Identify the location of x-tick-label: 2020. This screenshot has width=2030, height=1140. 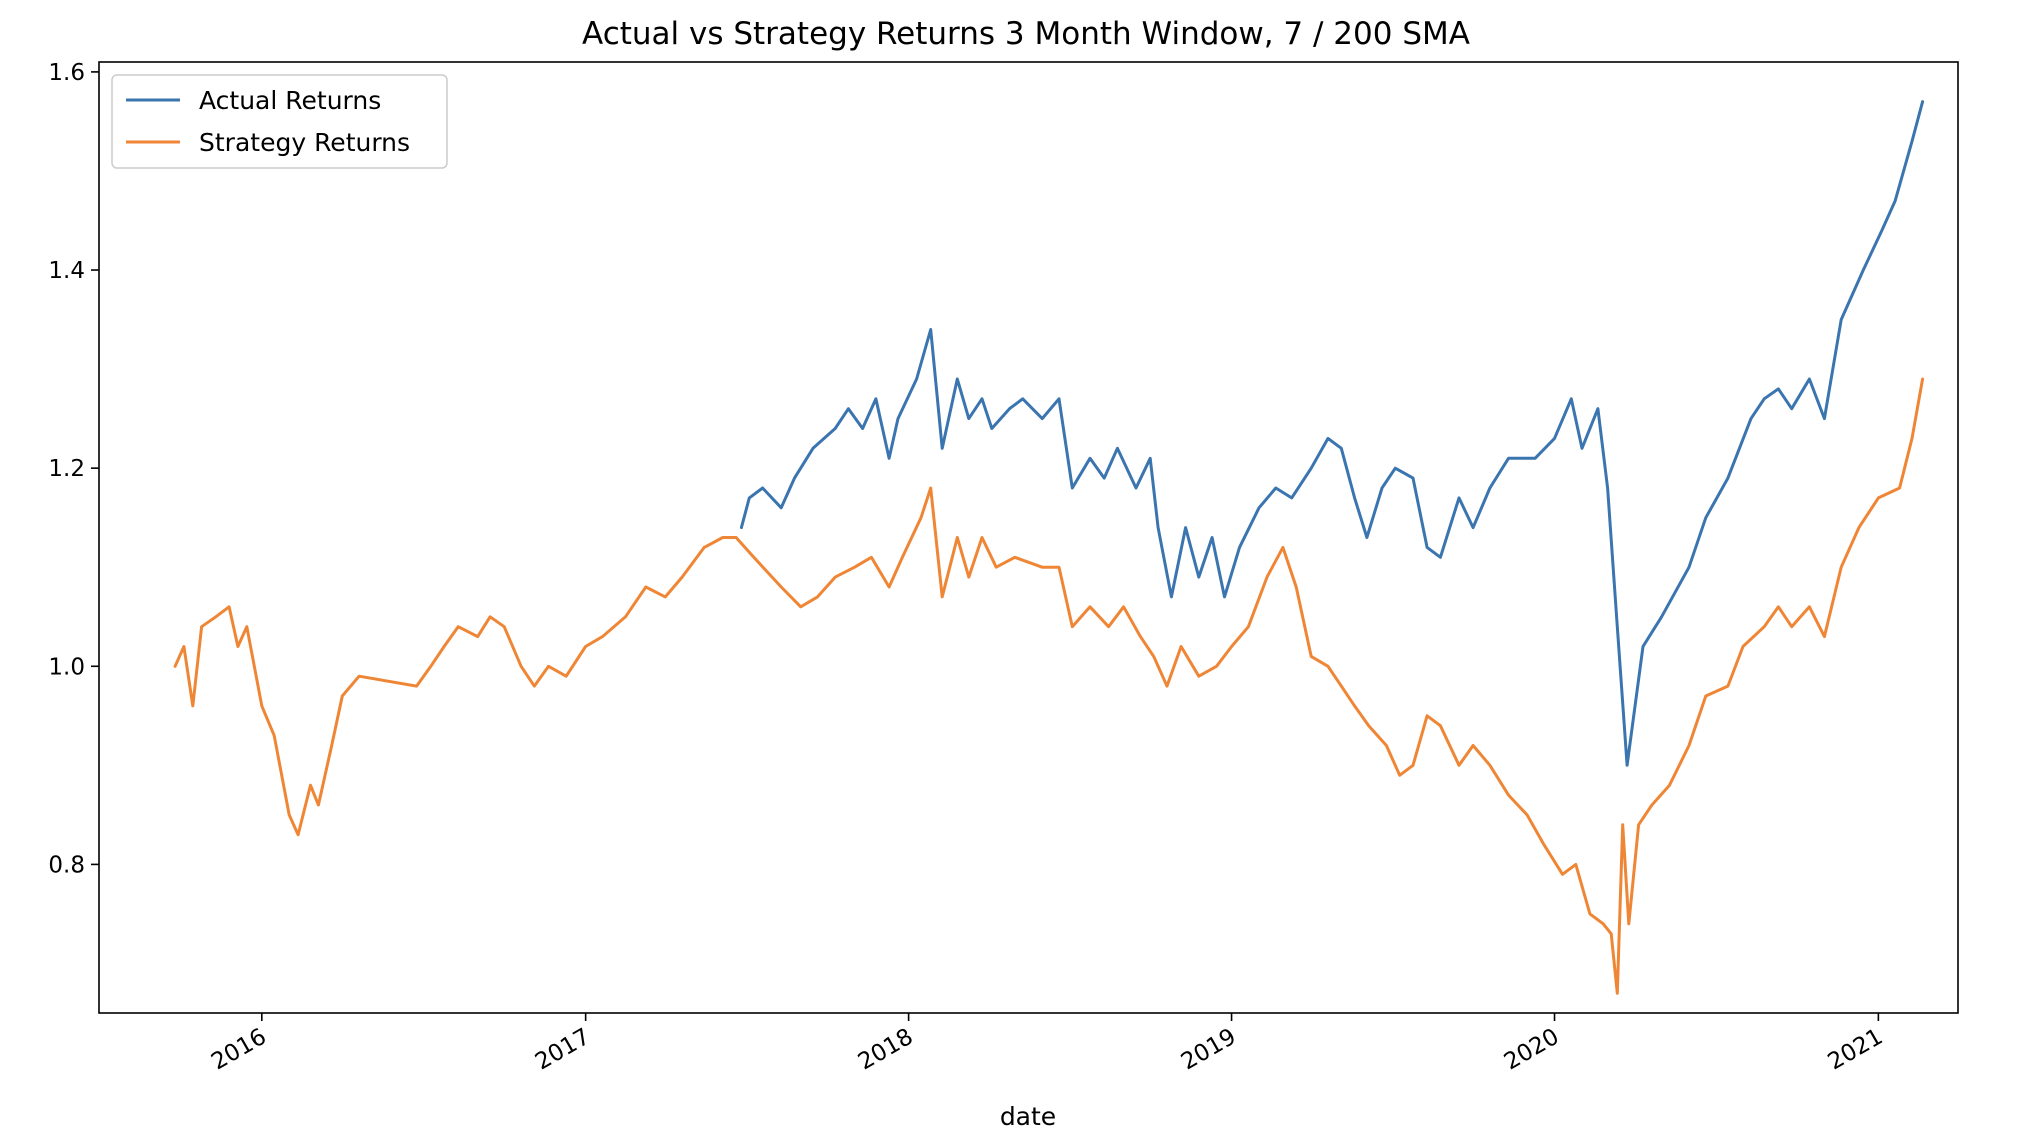
(1532, 1050).